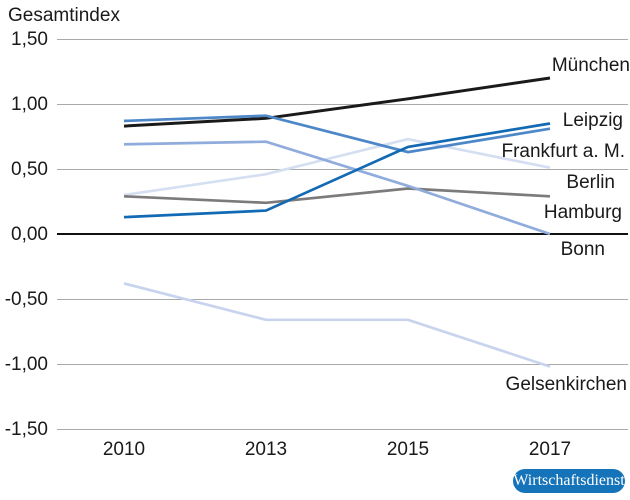 This screenshot has height=500, width=630. I want to click on y-tick-label--0,50: -0,50, so click(26, 299).